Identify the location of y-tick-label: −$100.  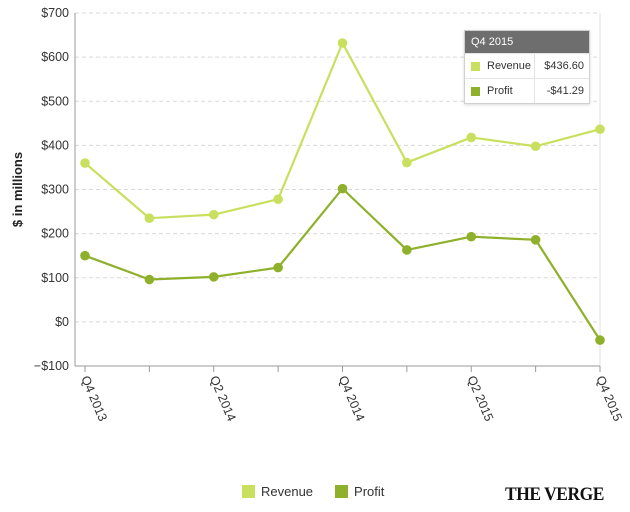
(51, 366).